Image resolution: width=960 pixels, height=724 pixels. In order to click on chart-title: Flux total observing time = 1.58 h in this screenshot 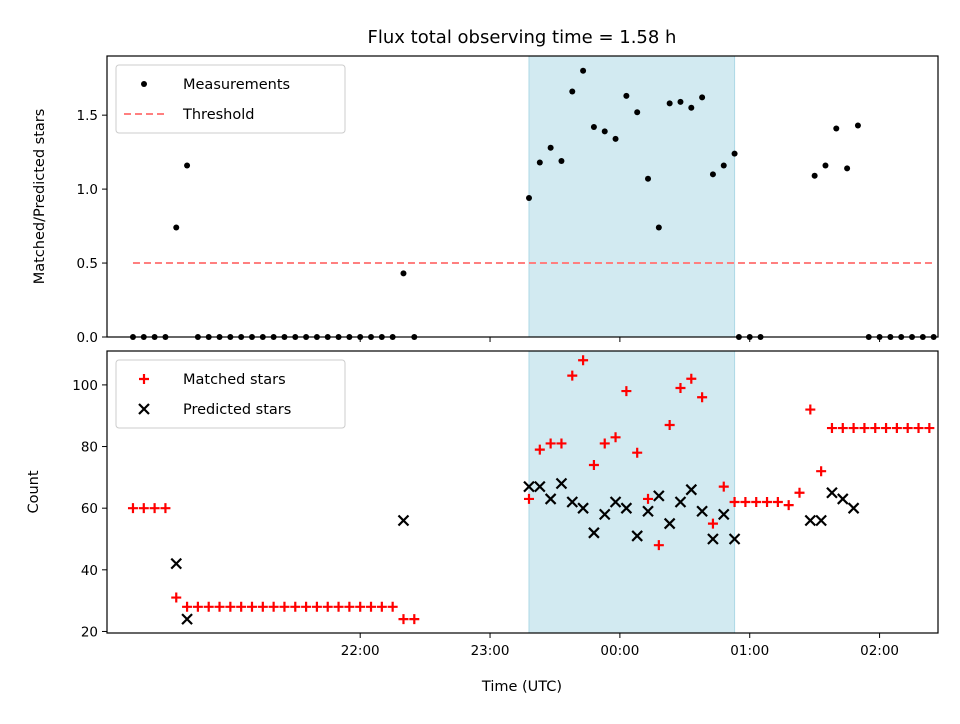, I will do `click(522, 37)`.